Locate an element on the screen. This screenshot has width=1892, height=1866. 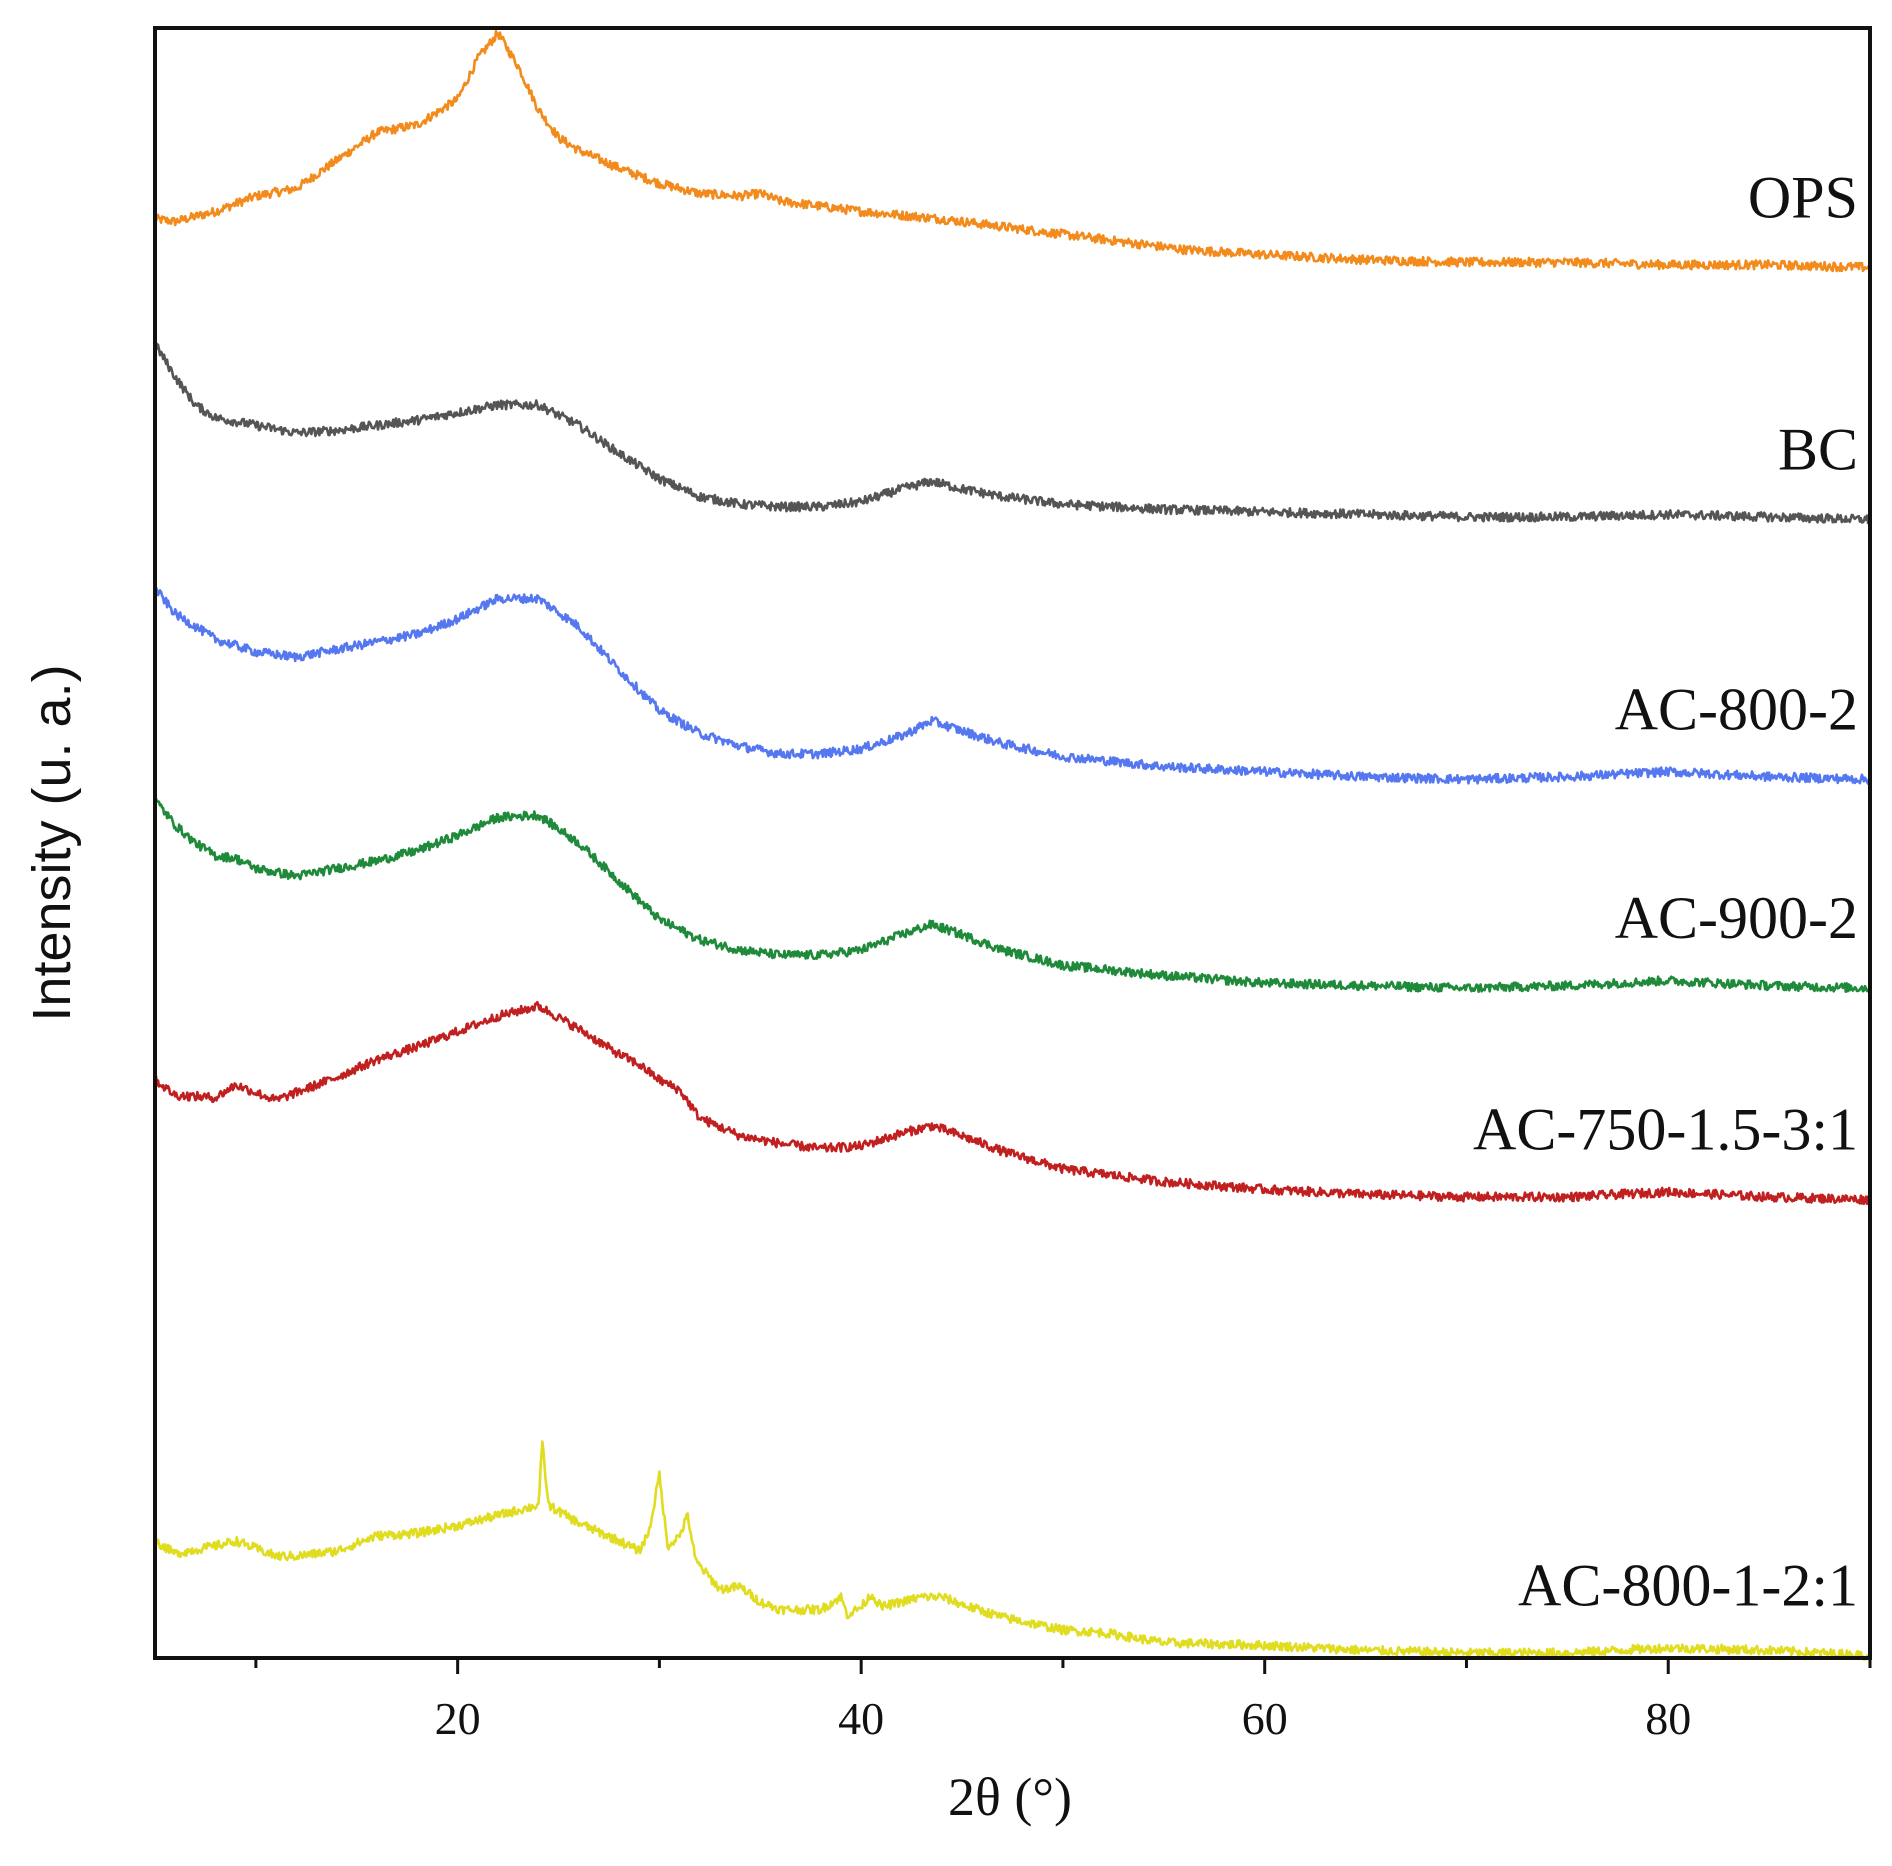
y-axis-title: Intensity (u. a.) is located at coordinates (52, 842).